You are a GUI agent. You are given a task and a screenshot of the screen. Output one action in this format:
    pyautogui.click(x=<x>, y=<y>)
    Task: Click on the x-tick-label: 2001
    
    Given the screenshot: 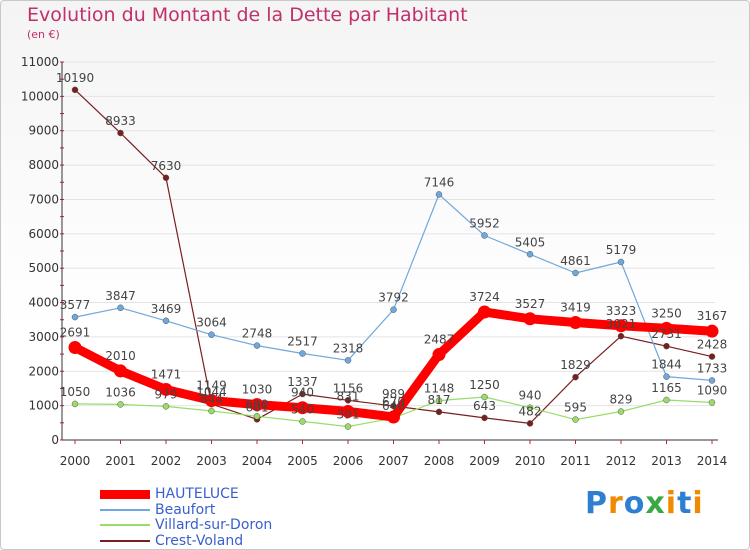 What is the action you would take?
    pyautogui.click(x=120, y=461)
    